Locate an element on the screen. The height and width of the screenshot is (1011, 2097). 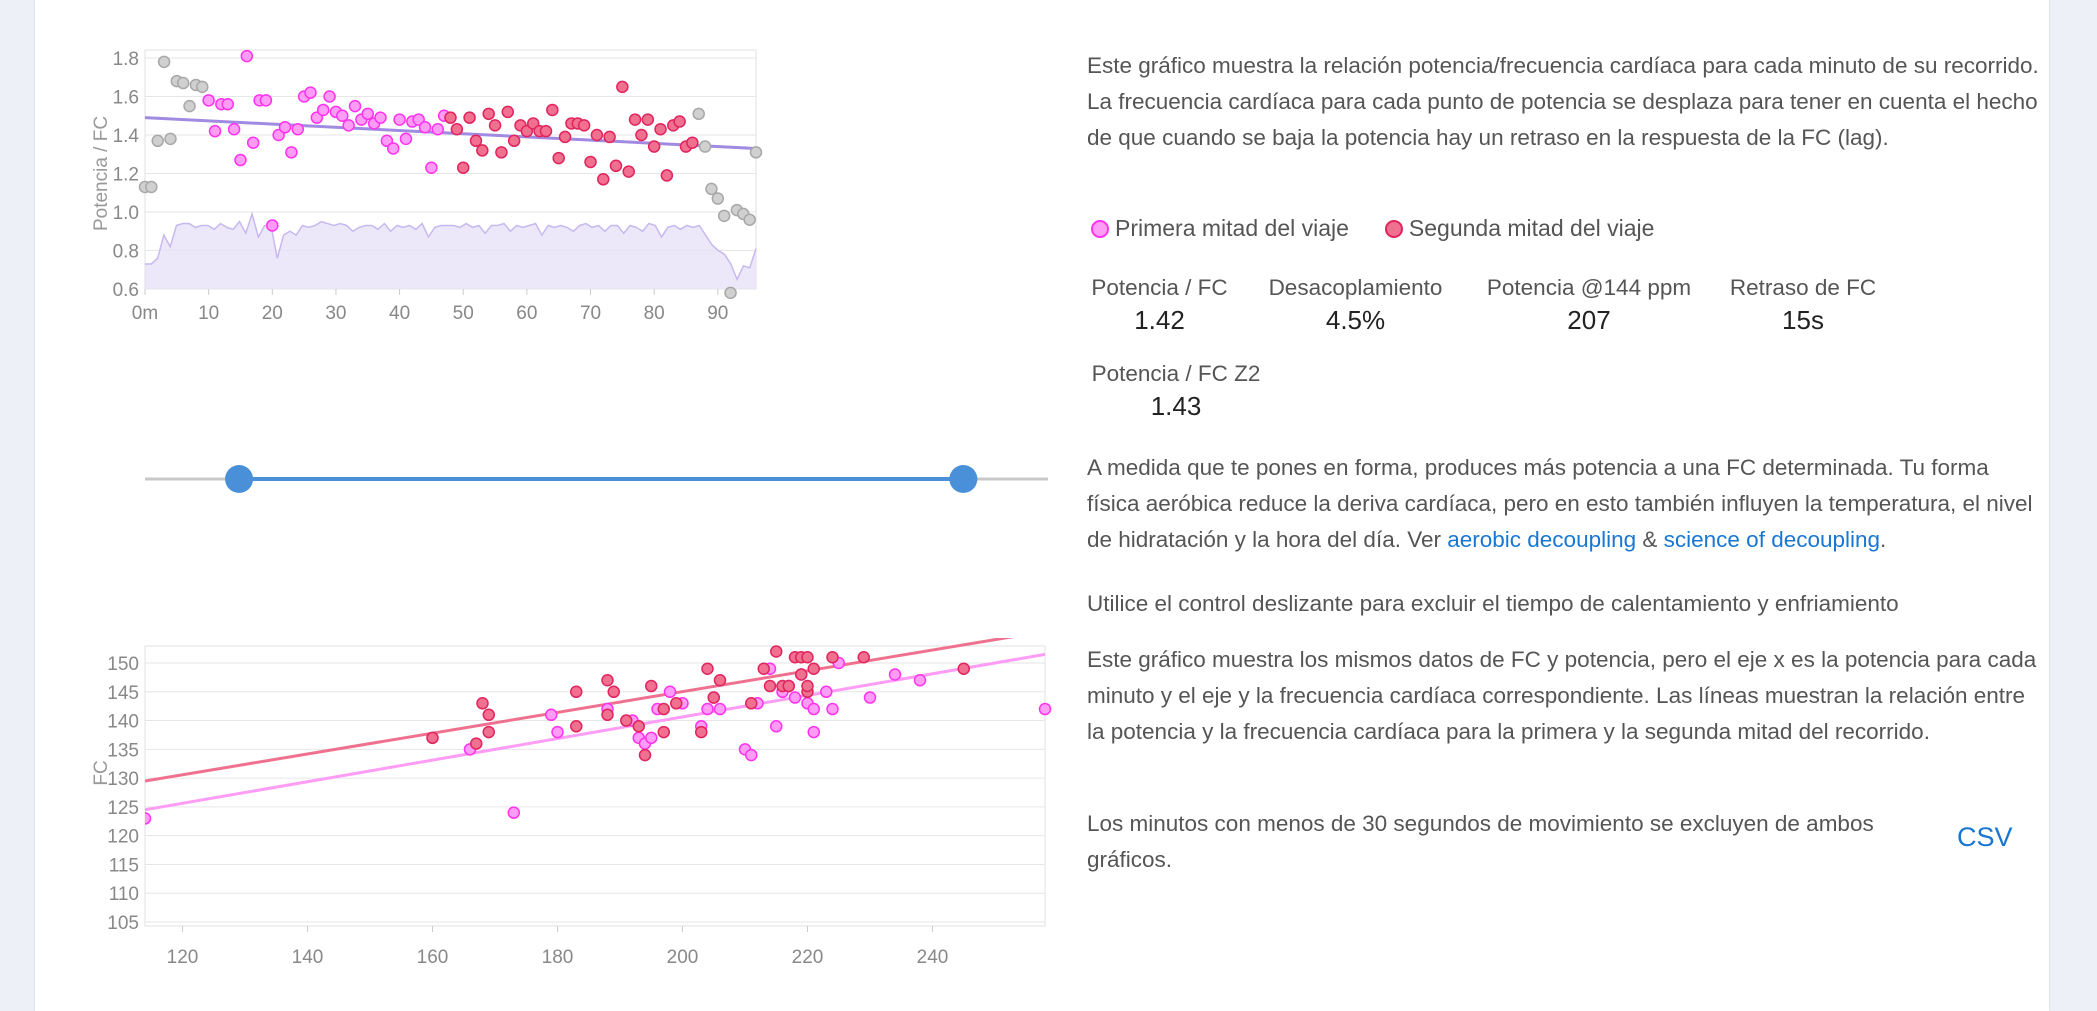
x-tick-label: 40 is located at coordinates (399, 313).